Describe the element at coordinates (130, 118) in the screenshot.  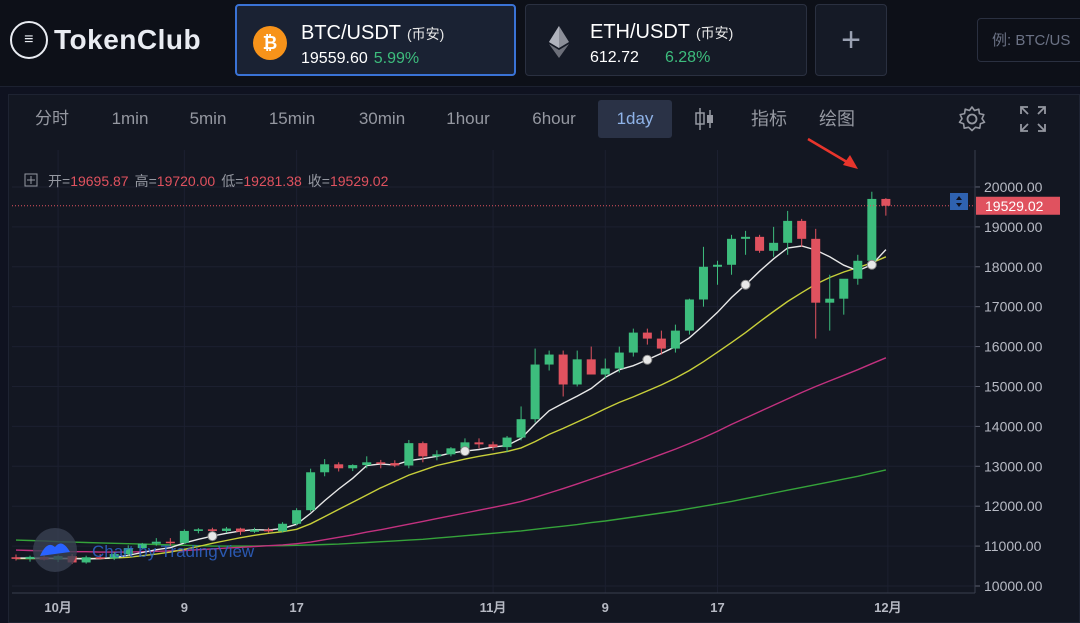
I see `interval-tab: 1min` at that location.